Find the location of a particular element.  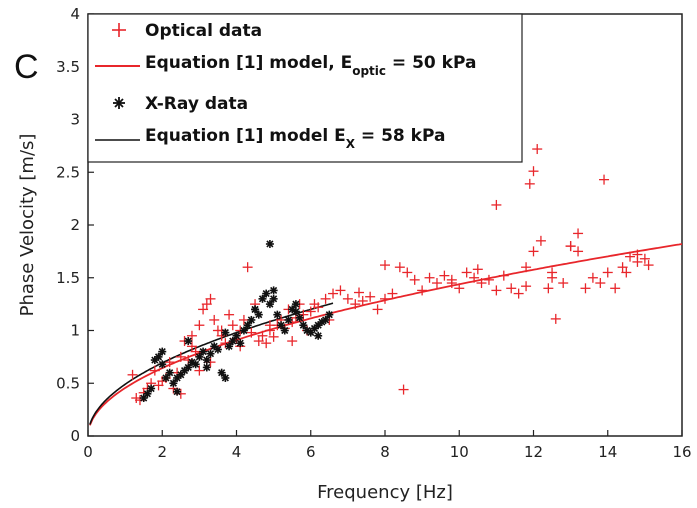

legend-model-xray-prefix: Equation [1] model E is located at coordinates (245, 136).